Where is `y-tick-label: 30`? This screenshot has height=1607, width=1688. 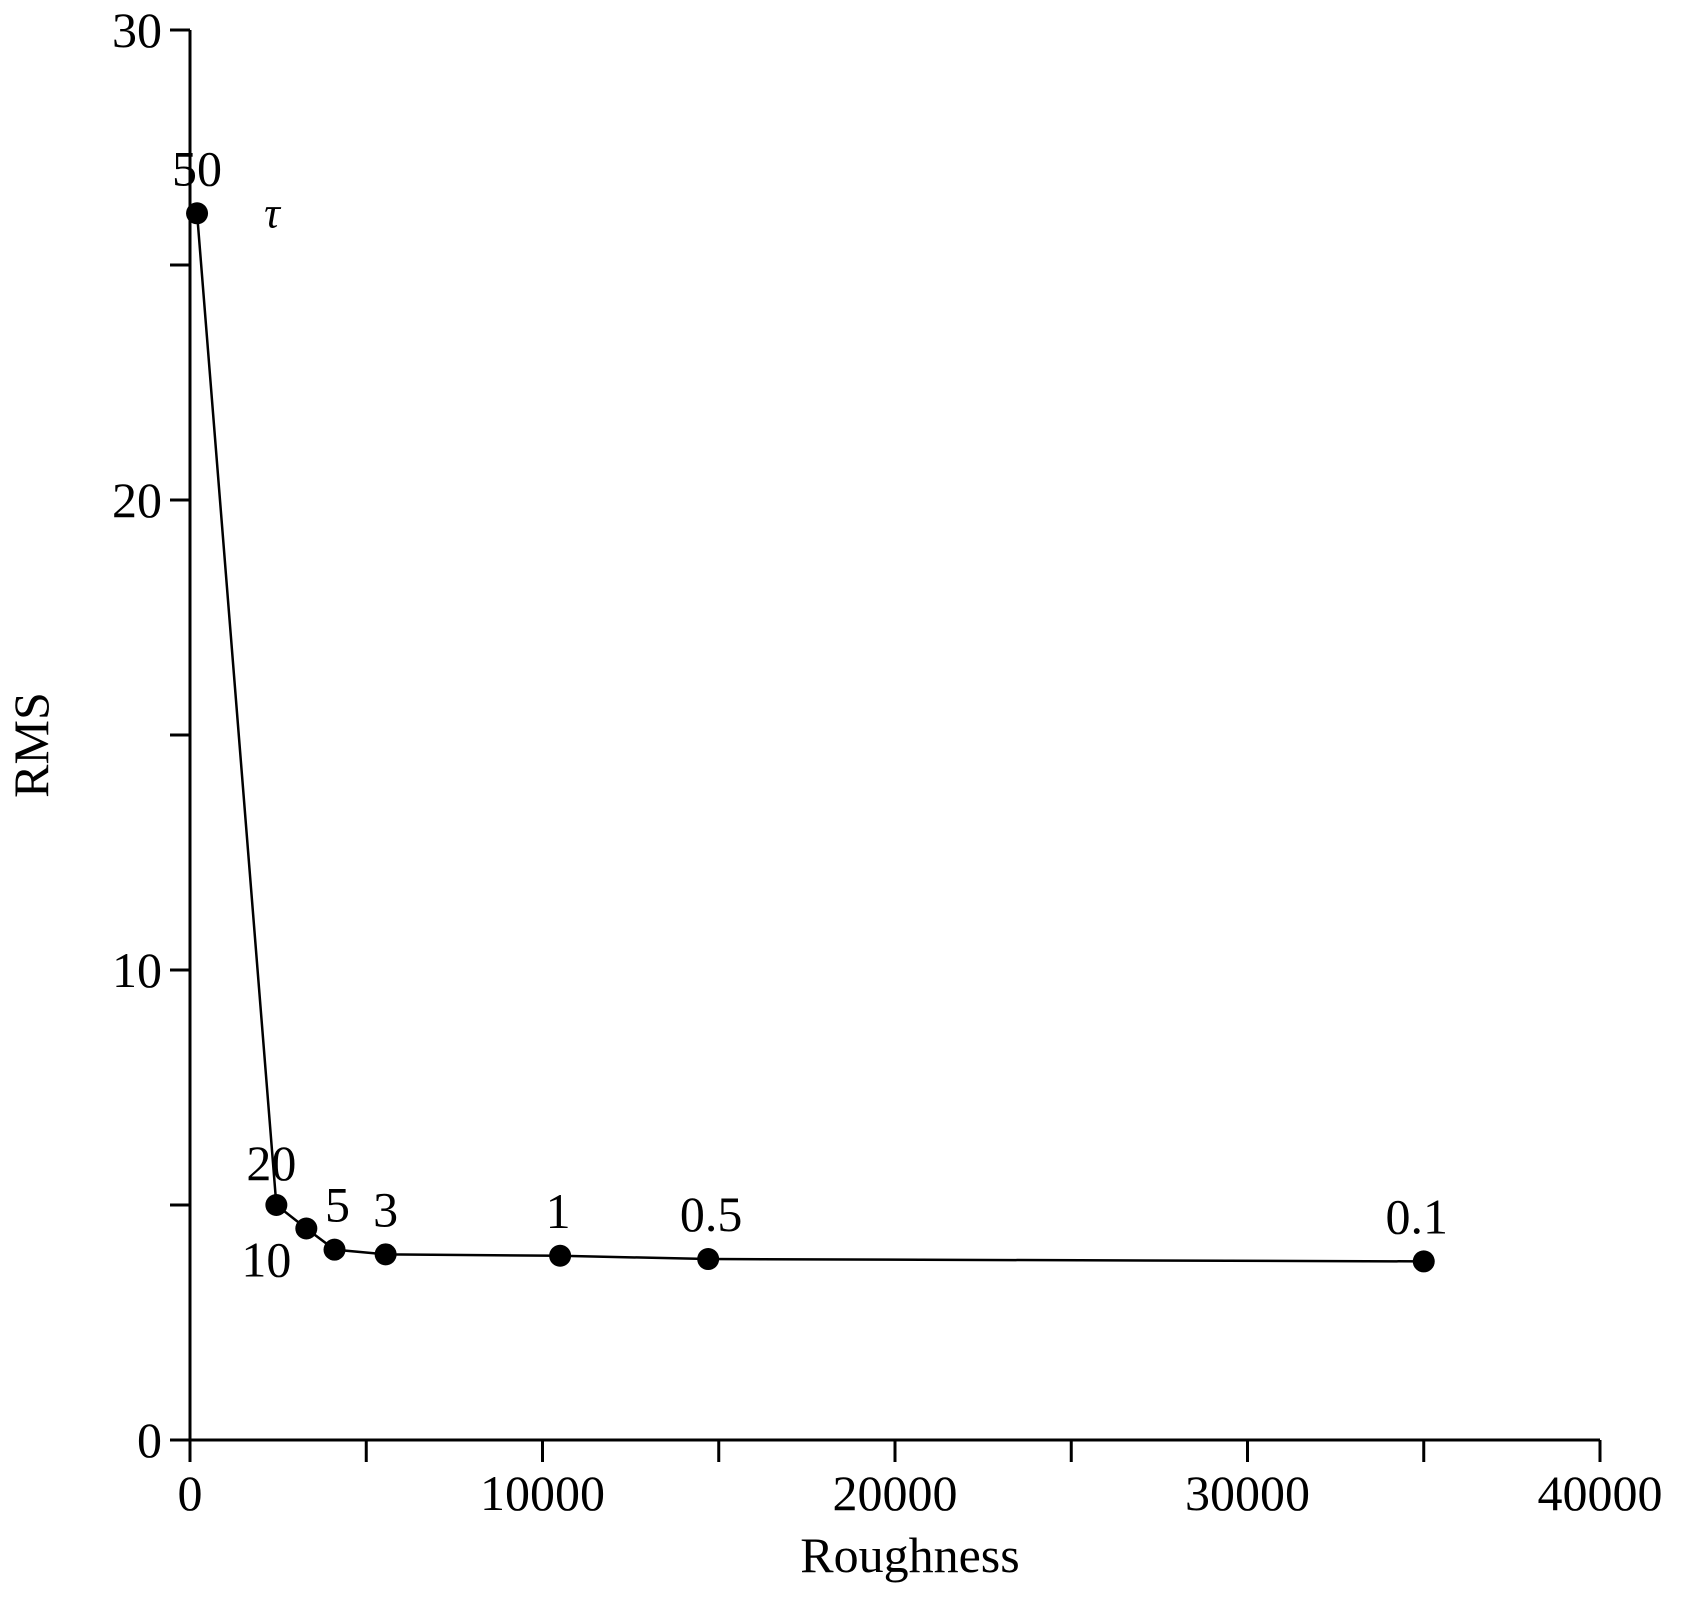 y-tick-label: 30 is located at coordinates (137, 30).